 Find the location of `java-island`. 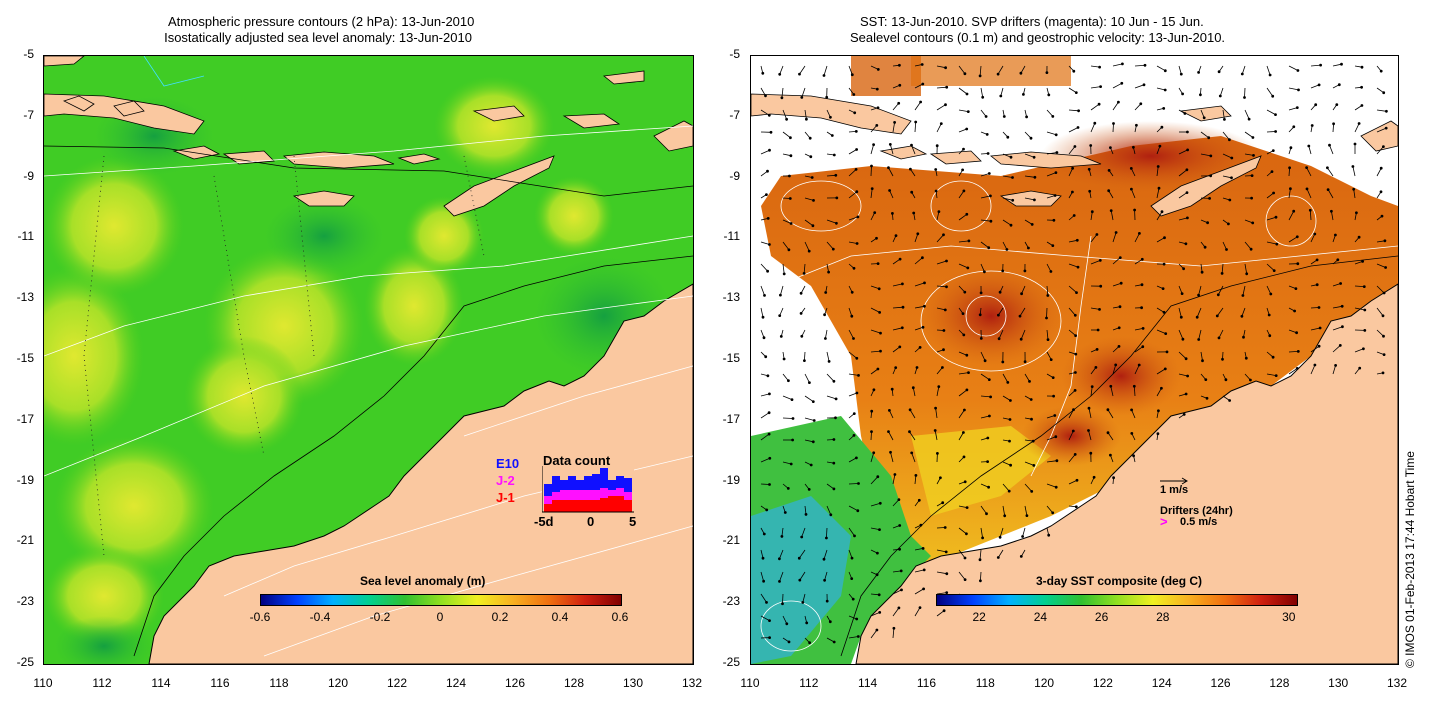

java-island is located at coordinates (831, 114).